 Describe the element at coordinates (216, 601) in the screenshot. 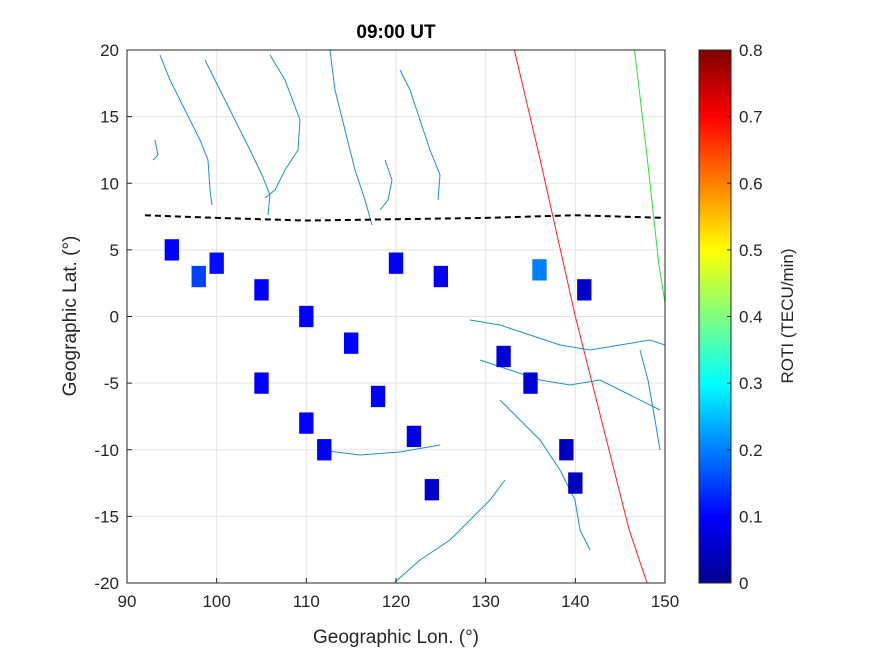

I see `x-tick-label: 100` at that location.